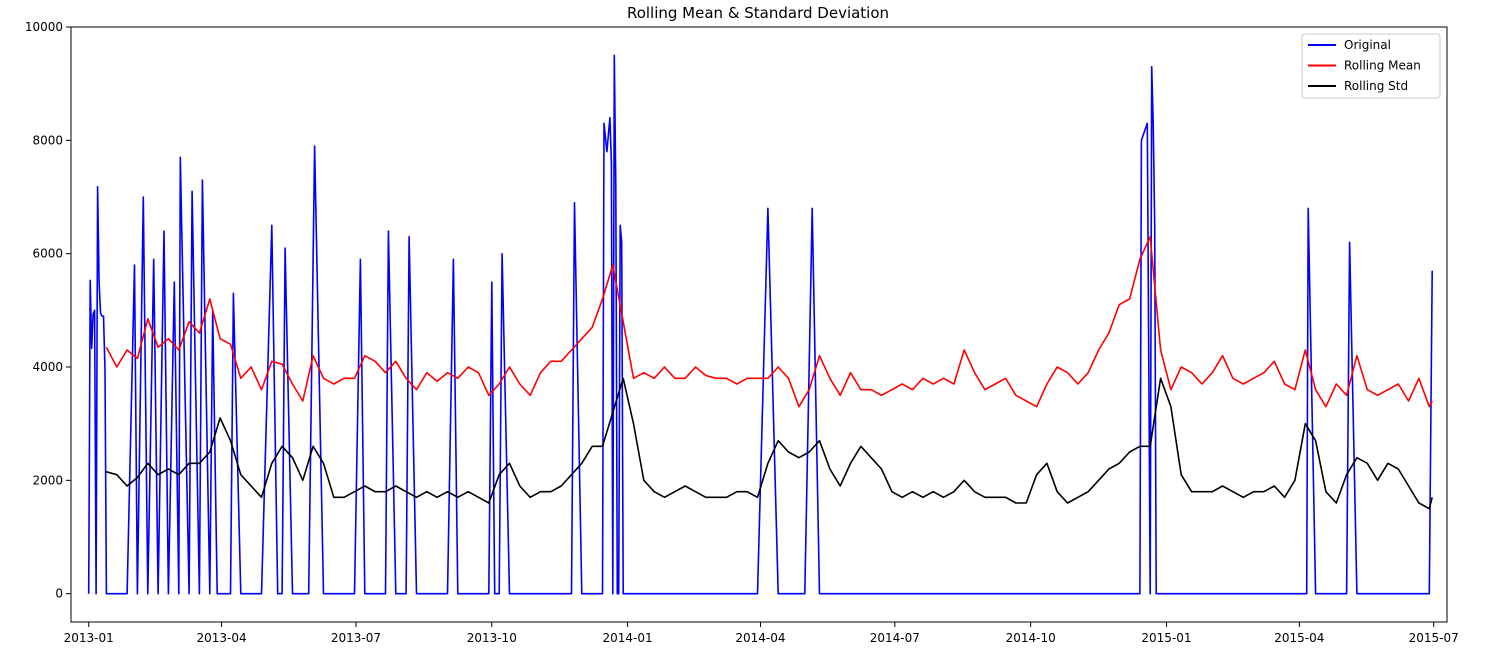  I want to click on chart-title: Rolling Mean & Standard Deviation, so click(758, 13).